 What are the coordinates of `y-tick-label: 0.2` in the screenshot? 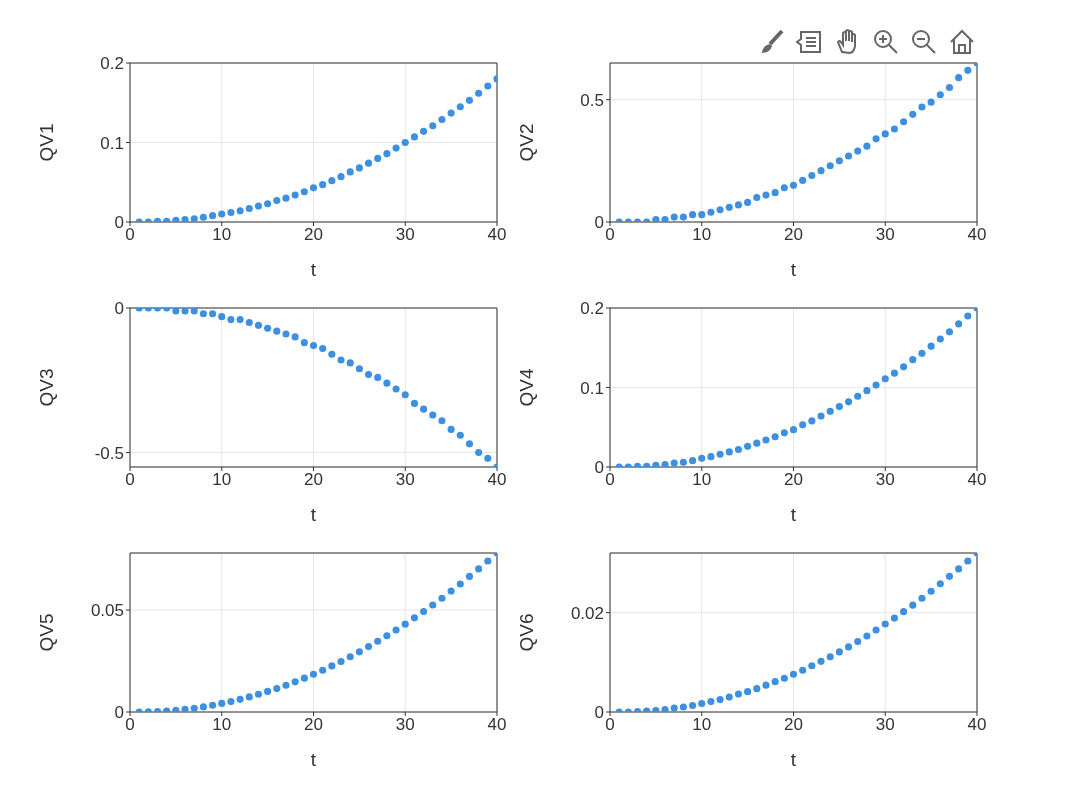 It's located at (592, 309).